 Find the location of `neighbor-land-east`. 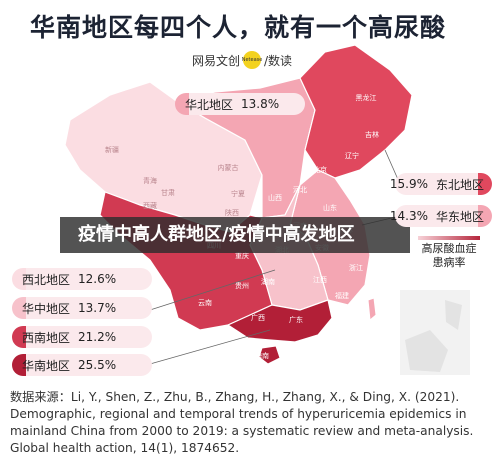

neighbor-land-east is located at coordinates (453, 315).